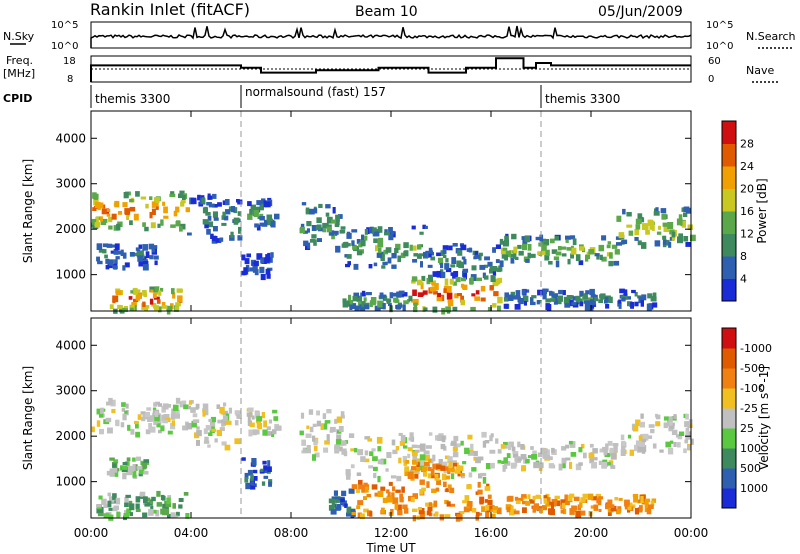 The height and width of the screenshot is (554, 800). What do you see at coordinates (70, 482) in the screenshot?
I see `y-tick-label: 1000` at bounding box center [70, 482].